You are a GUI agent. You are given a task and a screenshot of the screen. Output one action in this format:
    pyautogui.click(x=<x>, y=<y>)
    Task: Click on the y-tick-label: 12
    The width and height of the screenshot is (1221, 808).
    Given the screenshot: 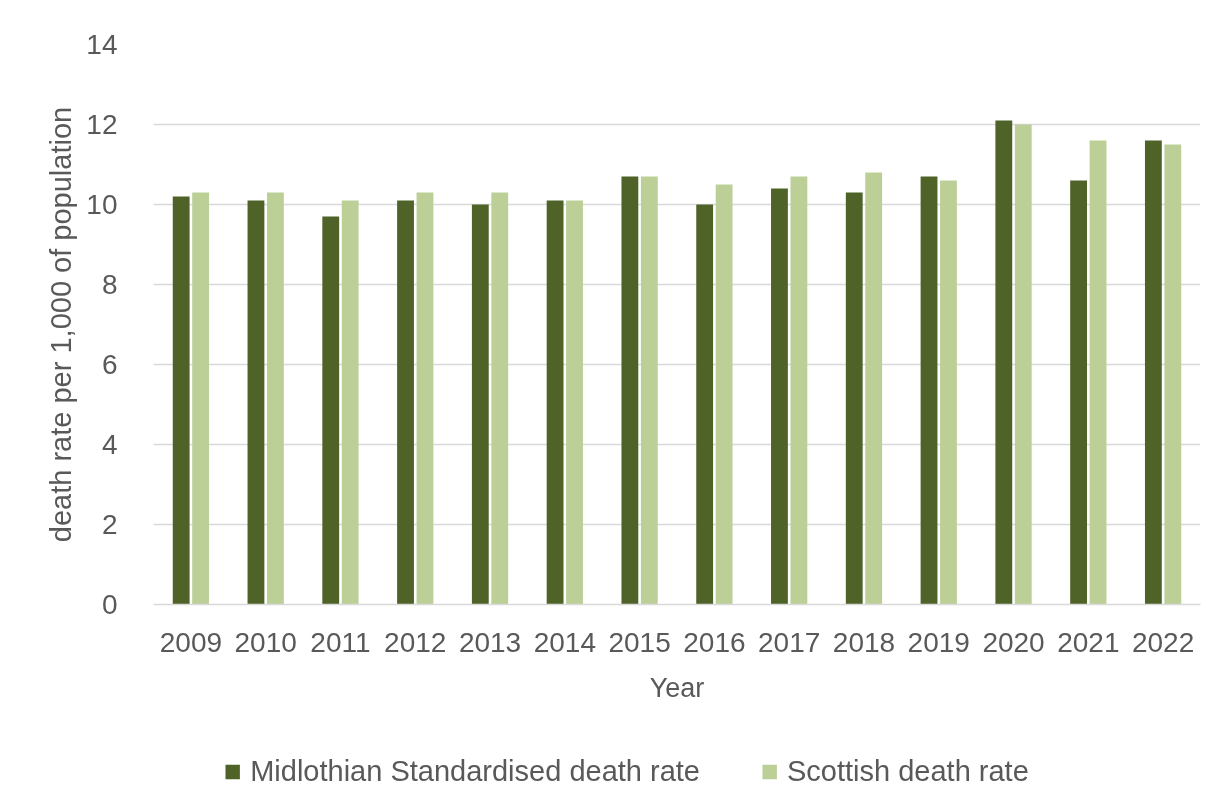 What is the action you would take?
    pyautogui.click(x=102, y=124)
    